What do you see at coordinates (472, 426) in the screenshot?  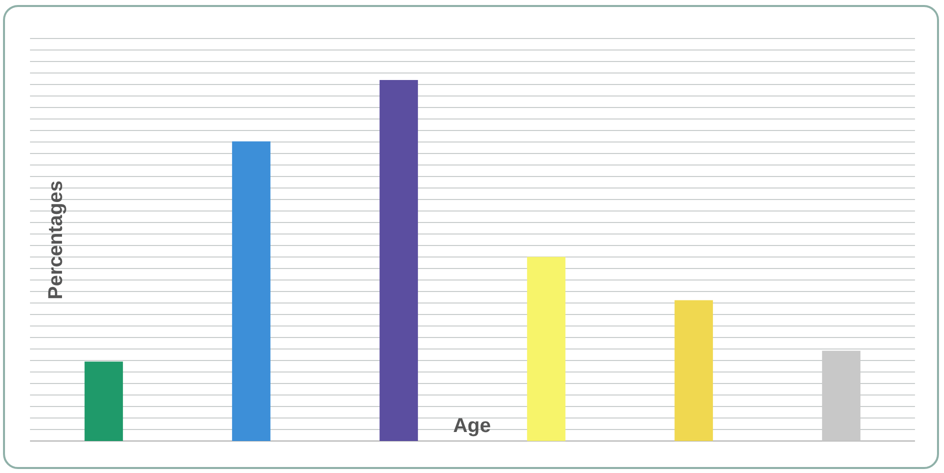 I see `x-axis-title: Age` at bounding box center [472, 426].